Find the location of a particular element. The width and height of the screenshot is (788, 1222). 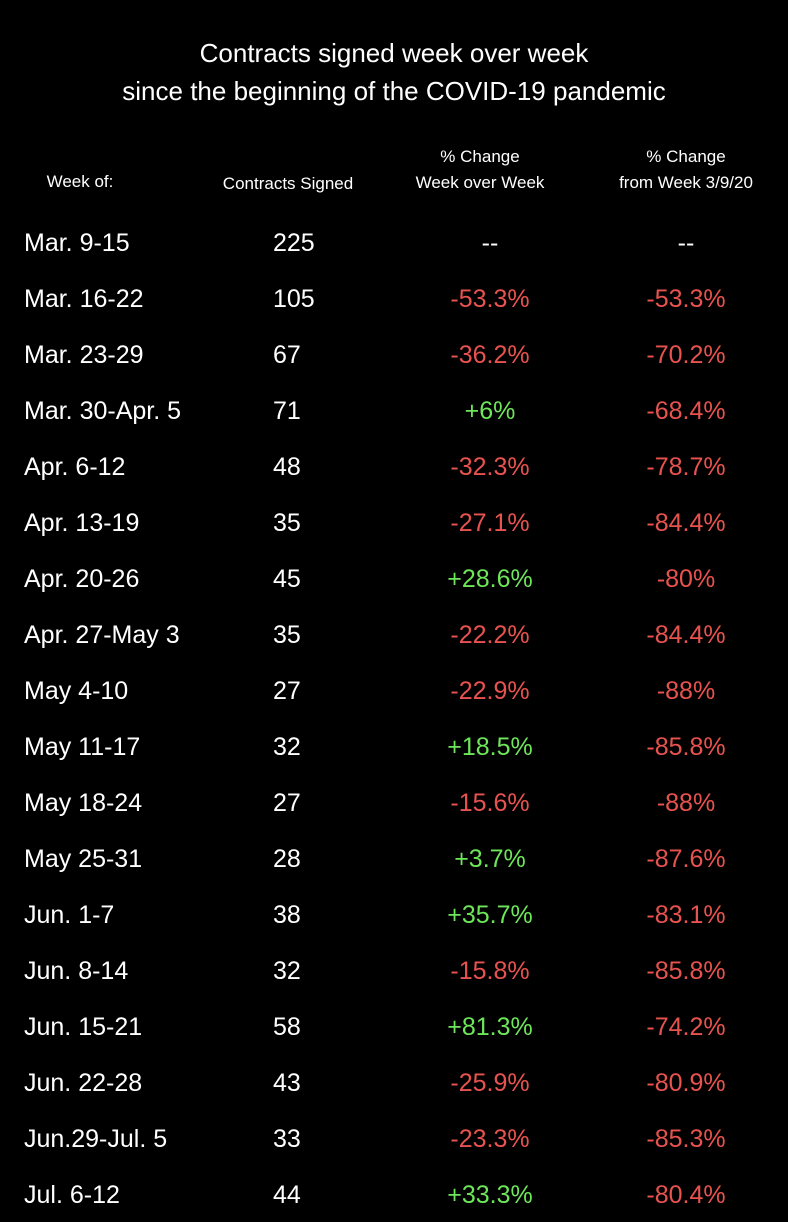

from-baseline-cell: -53.3% is located at coordinates (686, 299).